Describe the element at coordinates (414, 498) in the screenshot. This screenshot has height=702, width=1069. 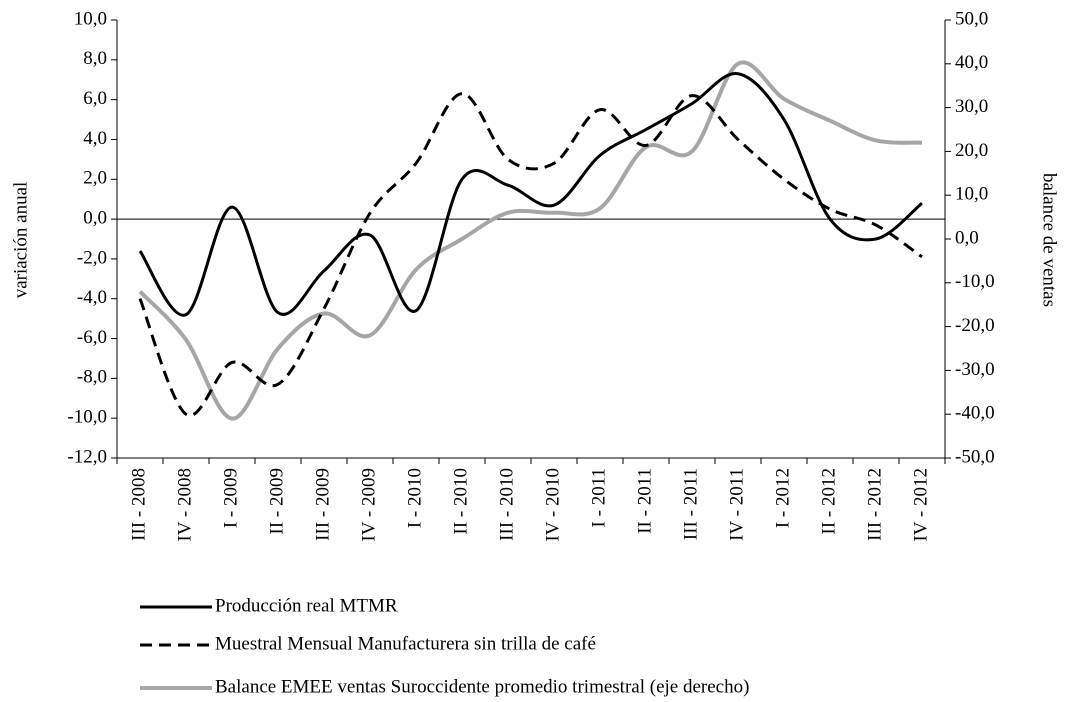
I see `x-tick-label: I - 2010` at that location.